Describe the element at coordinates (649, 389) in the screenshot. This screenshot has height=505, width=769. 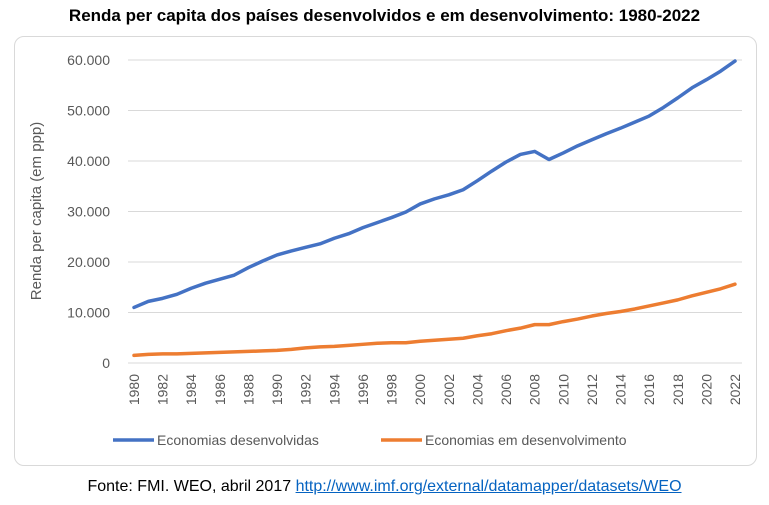
I see `x-tick-label: 2016` at that location.